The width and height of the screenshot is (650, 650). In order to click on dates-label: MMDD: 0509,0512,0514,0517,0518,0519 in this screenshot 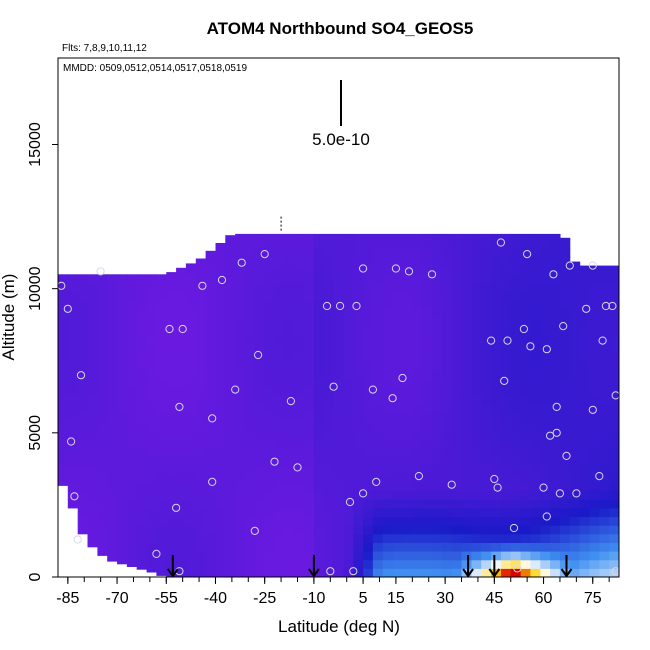, I will do `click(155, 68)`.